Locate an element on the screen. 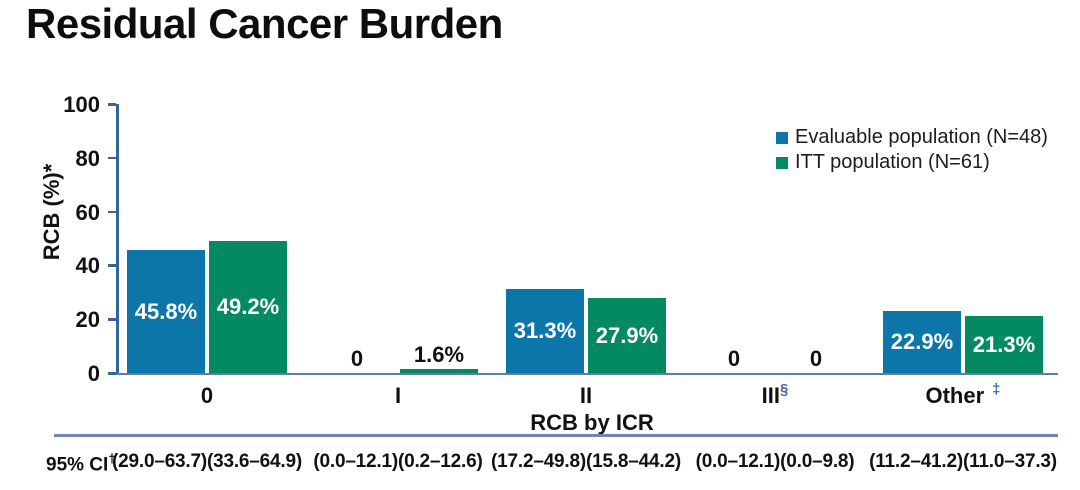  ci-row-label-text: 95% CI is located at coordinates (77, 465).